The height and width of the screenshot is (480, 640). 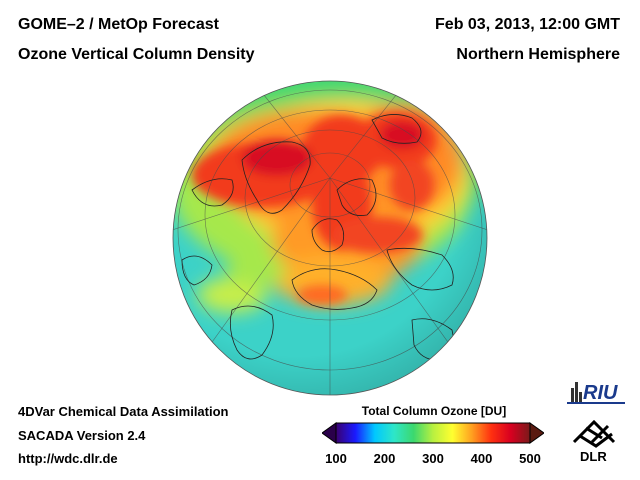 I want to click on dlr-emblem-icon, so click(x=594, y=433).